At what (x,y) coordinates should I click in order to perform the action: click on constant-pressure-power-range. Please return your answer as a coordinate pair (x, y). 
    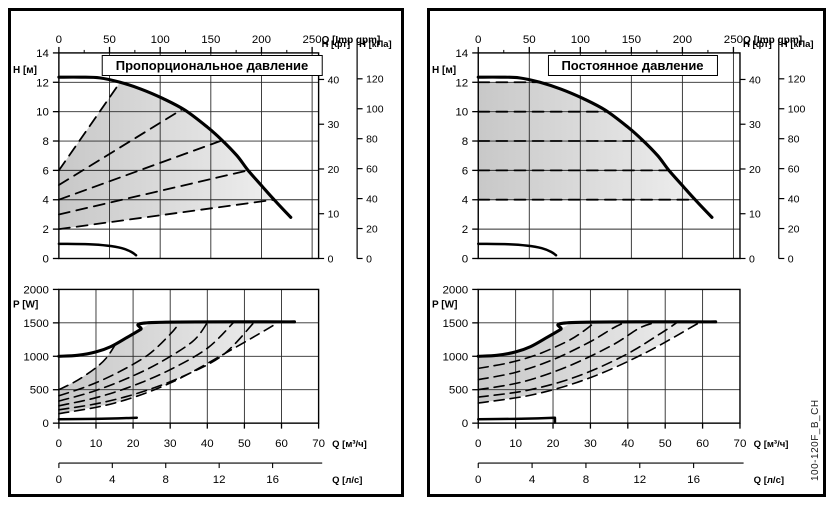
    Looking at the image, I should click on (588, 363).